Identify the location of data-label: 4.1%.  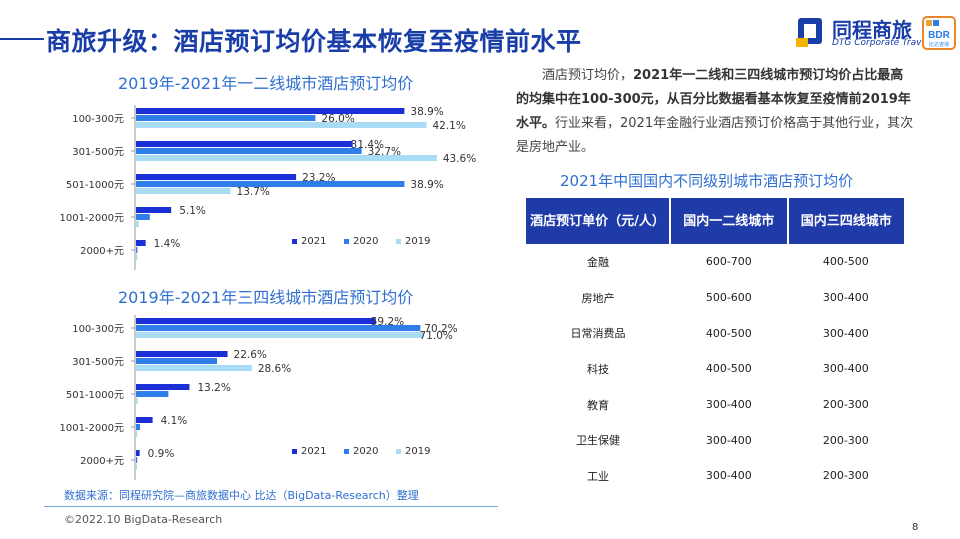
(174, 421).